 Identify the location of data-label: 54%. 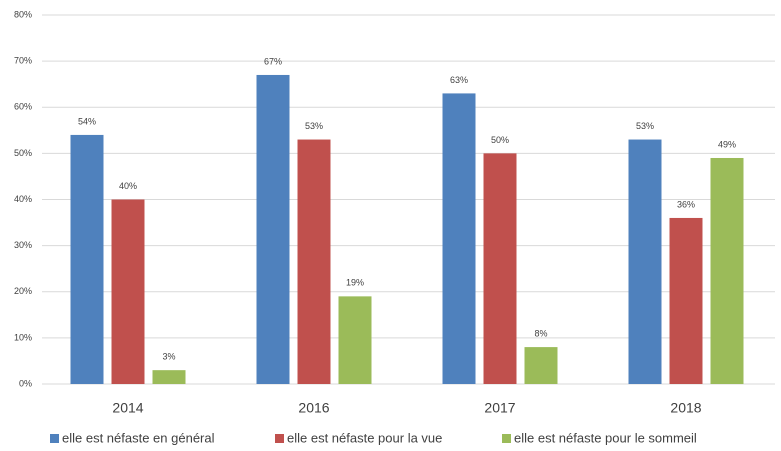
(87, 121).